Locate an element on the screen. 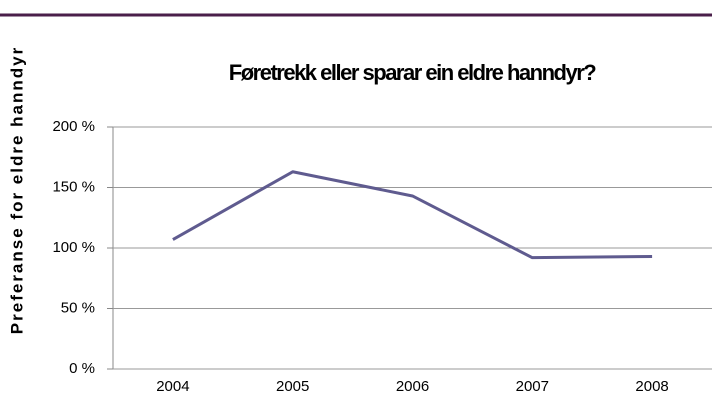  header-band is located at coordinates (356, 7).